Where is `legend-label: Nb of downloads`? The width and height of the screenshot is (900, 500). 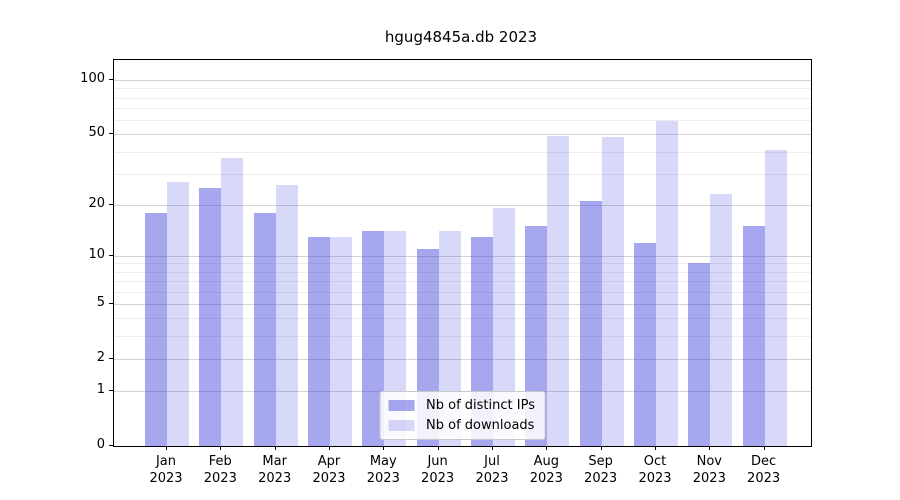 legend-label: Nb of downloads is located at coordinates (480, 425).